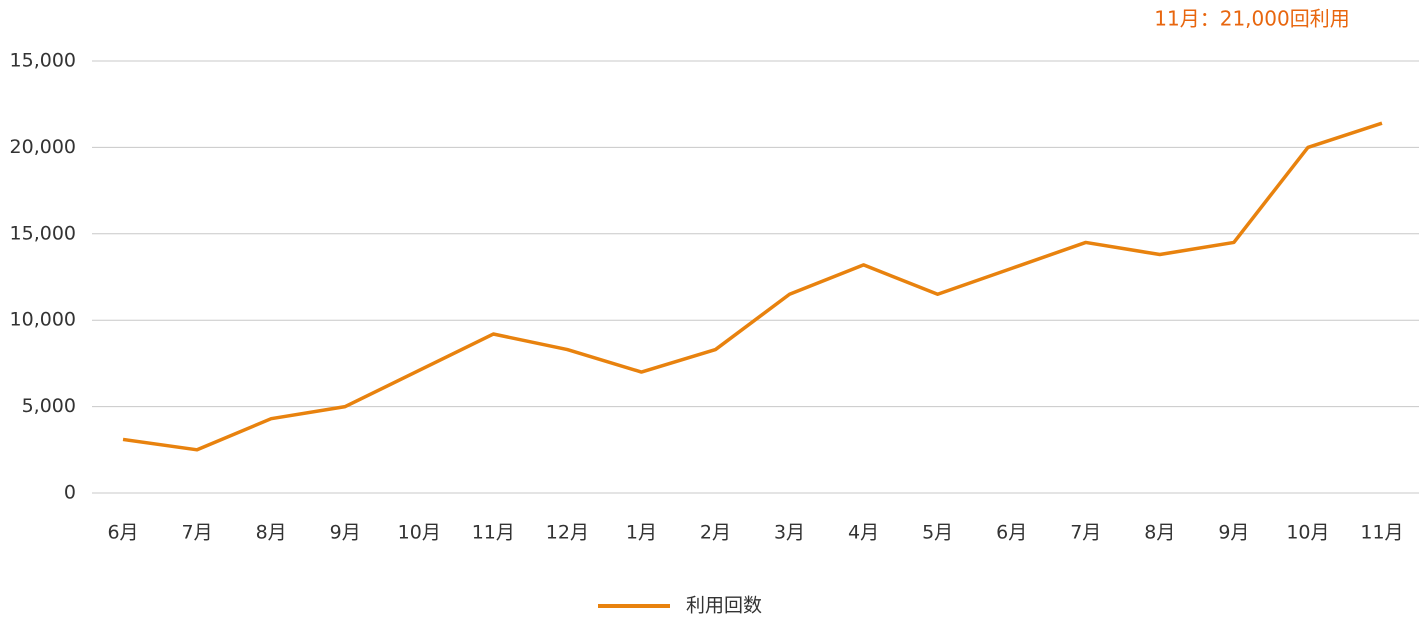 The width and height of the screenshot is (1419, 623). Describe the element at coordinates (567, 533) in the screenshot. I see `x-tick-label: 12月` at that location.